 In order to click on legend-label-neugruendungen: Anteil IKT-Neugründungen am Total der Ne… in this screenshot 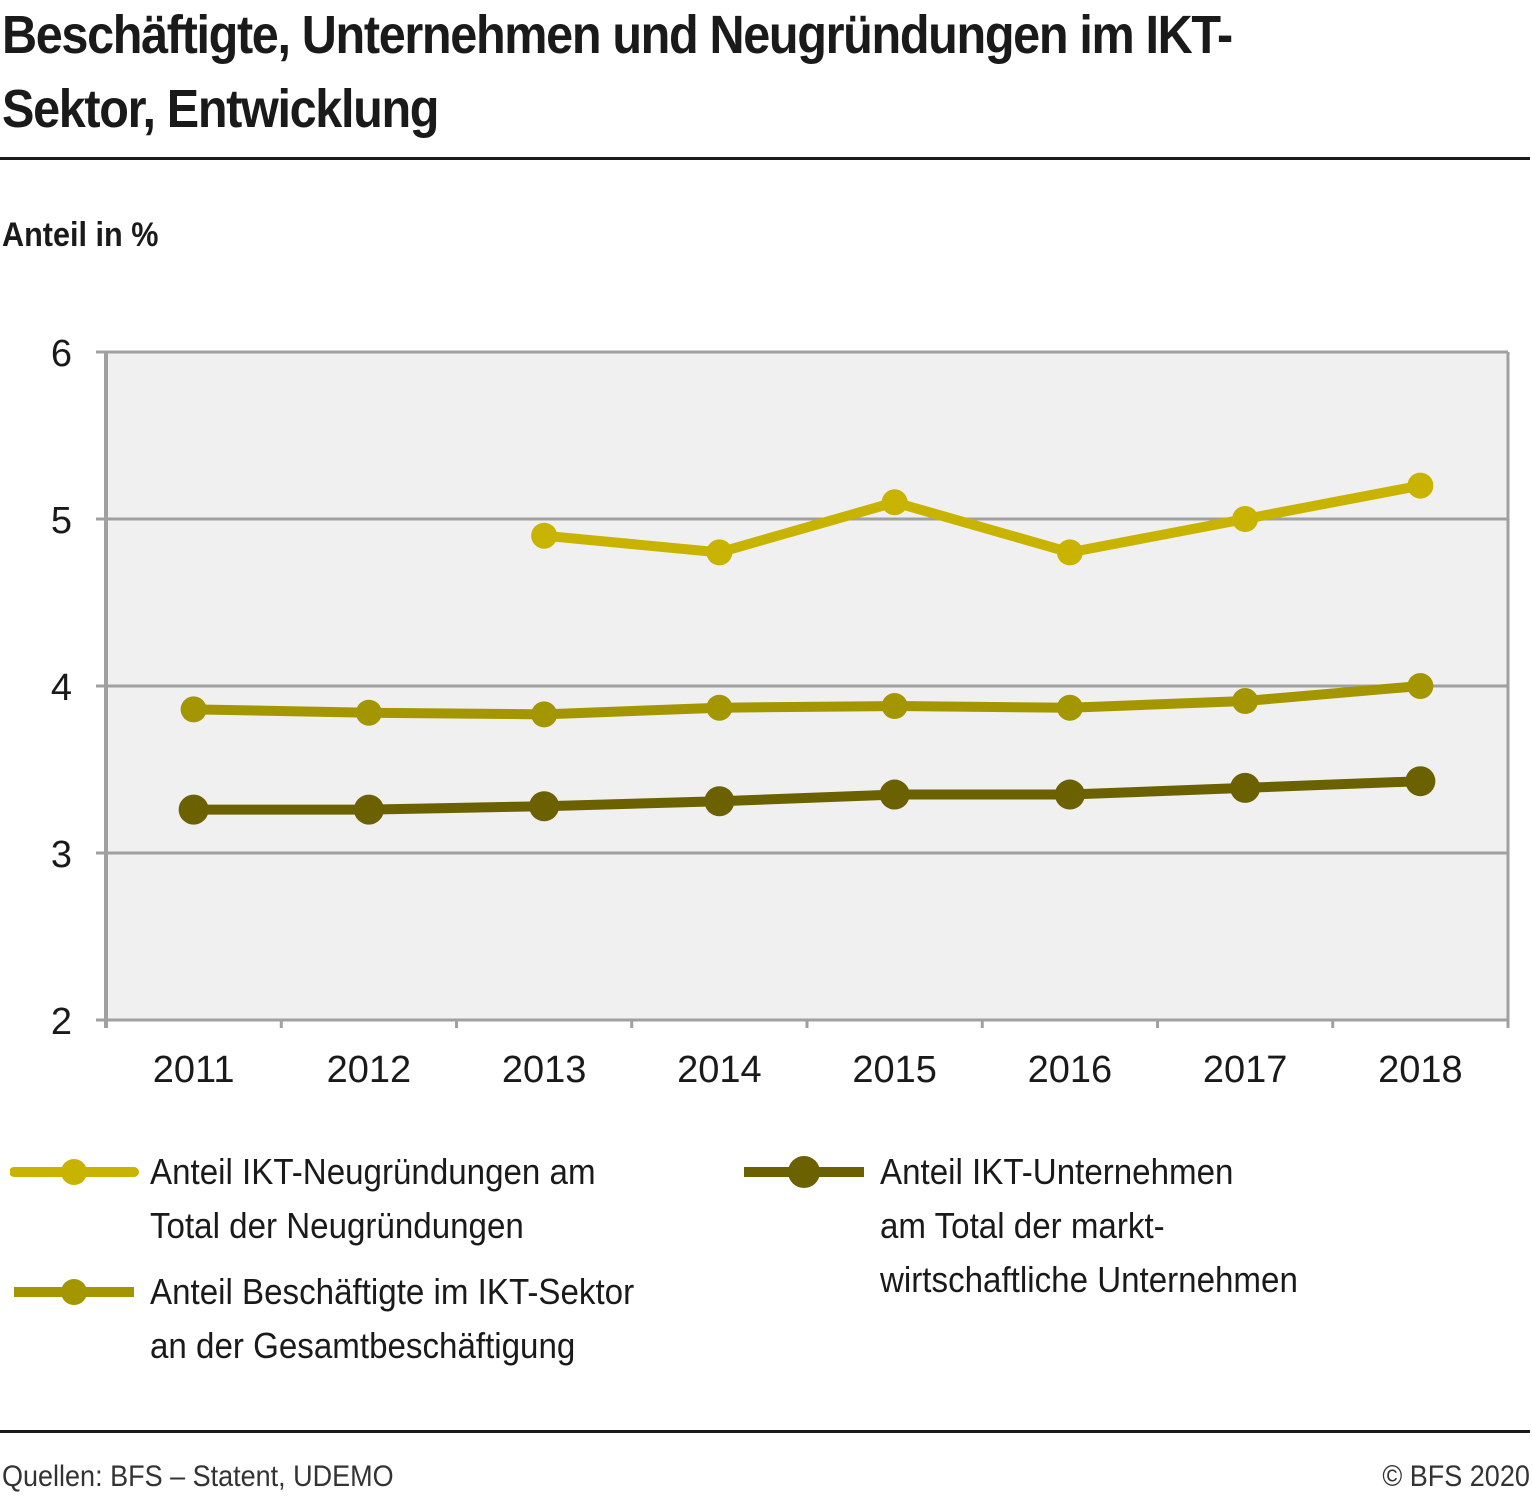, I will do `click(373, 1198)`.